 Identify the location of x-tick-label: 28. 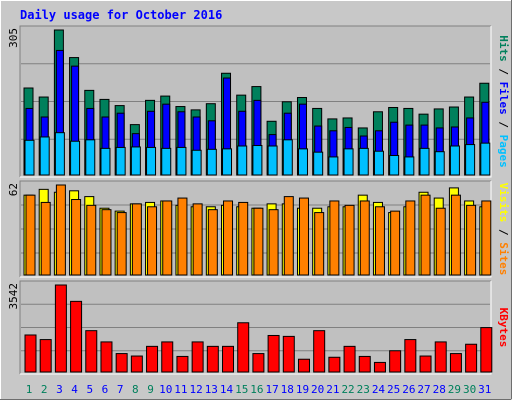
(439, 389).